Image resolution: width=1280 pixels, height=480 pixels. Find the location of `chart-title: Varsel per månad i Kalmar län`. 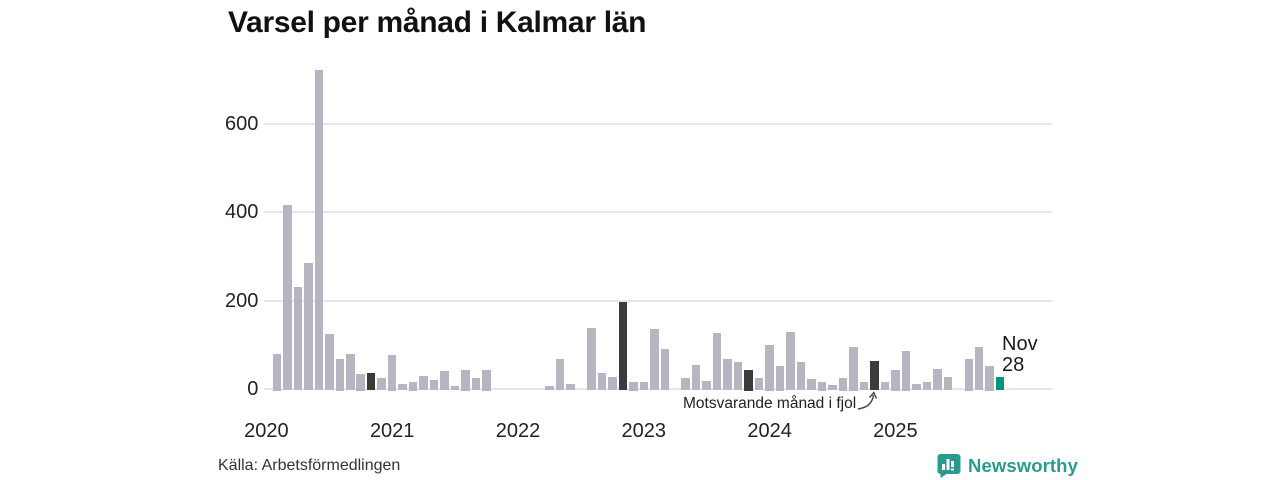

chart-title: Varsel per månad i Kalmar län is located at coordinates (437, 22).